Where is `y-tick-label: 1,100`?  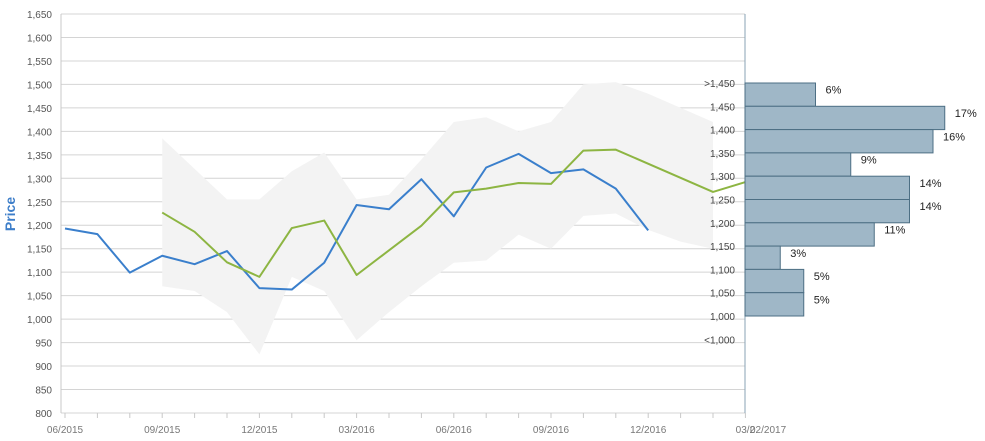
y-tick-label: 1,100 is located at coordinates (39, 273).